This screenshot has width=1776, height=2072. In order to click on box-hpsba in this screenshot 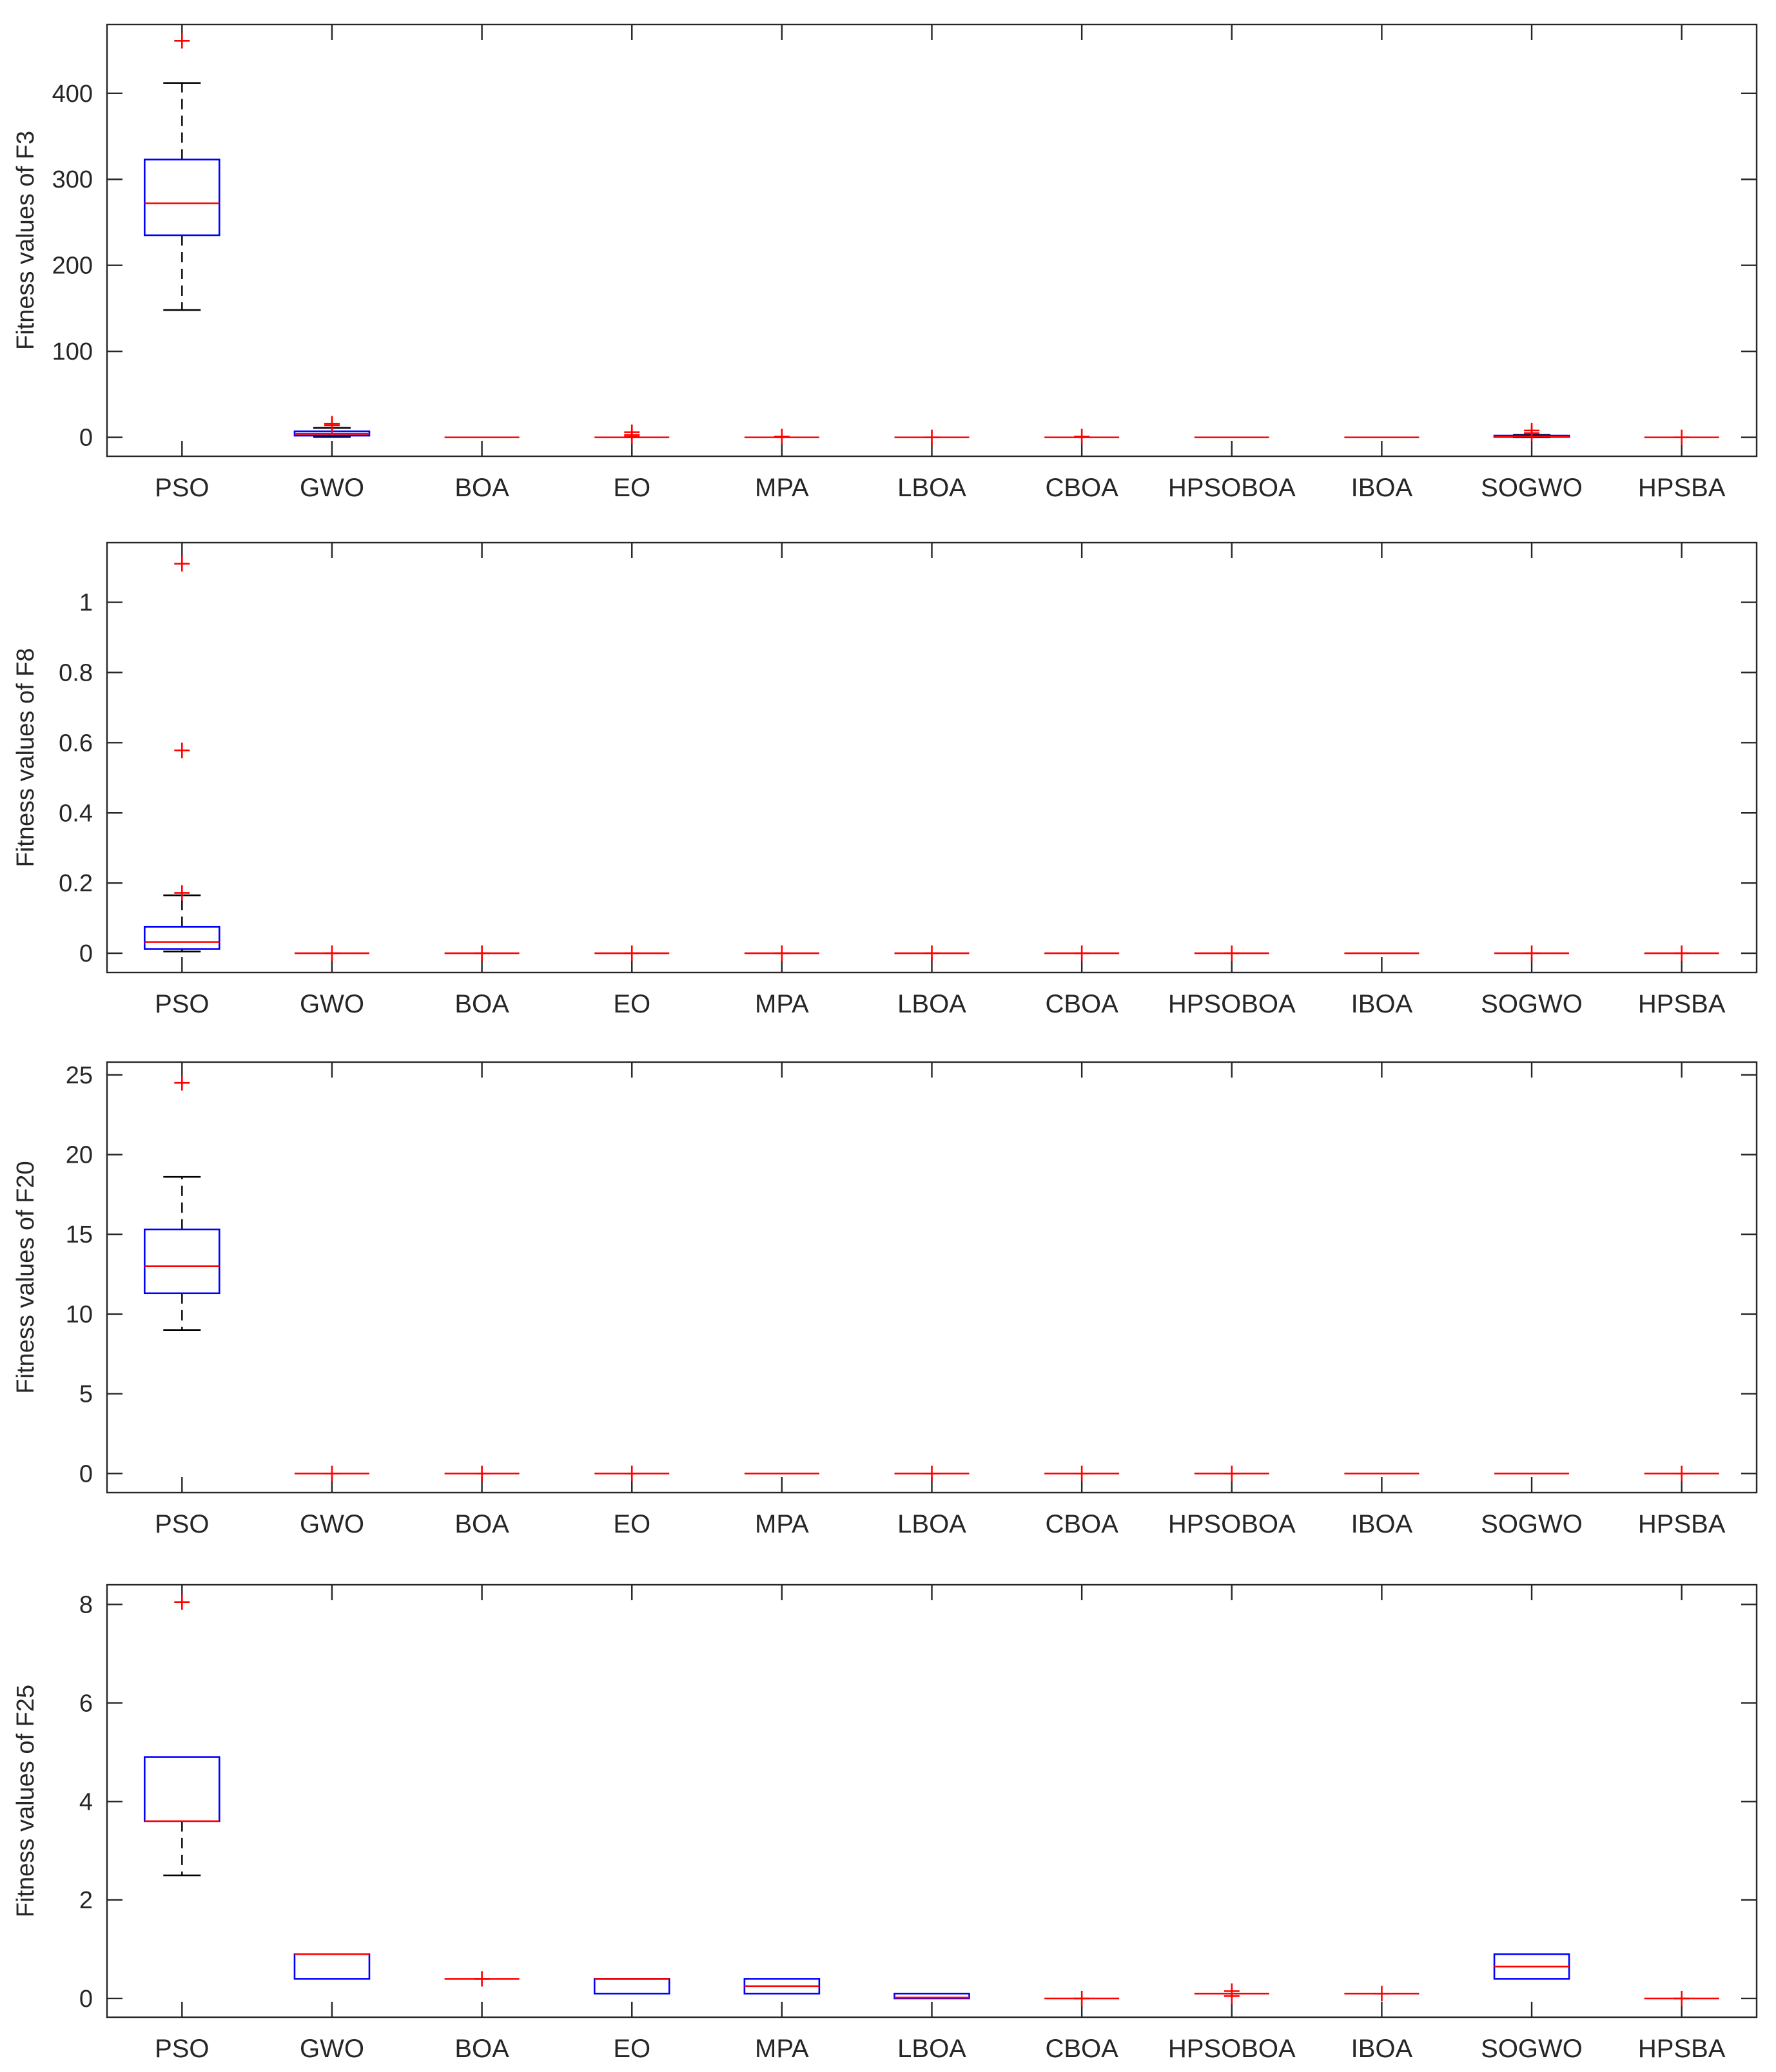, I will do `click(1682, 1998)`.